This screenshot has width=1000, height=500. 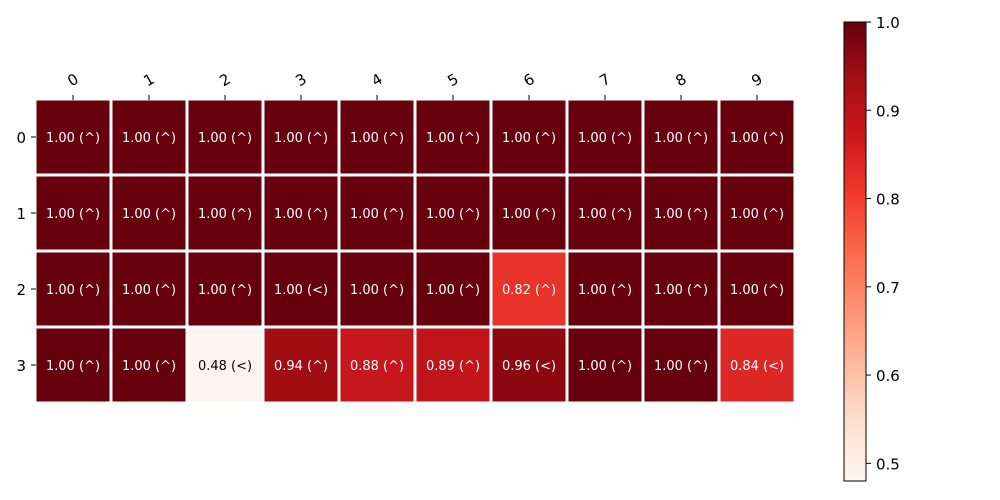 I want to click on colorbar: 0.5 0.6 0.7 0.8 0.9 1.0, so click(x=871, y=248).